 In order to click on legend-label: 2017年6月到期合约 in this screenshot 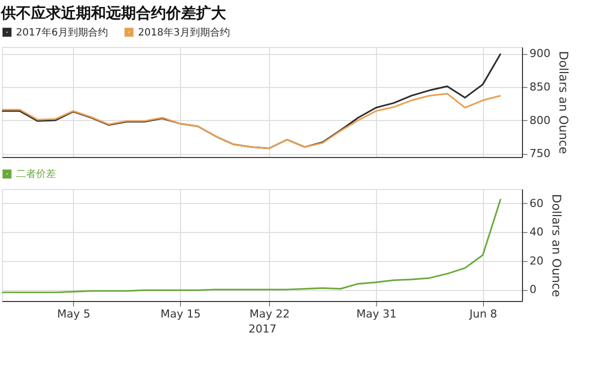, I will do `click(62, 32)`.